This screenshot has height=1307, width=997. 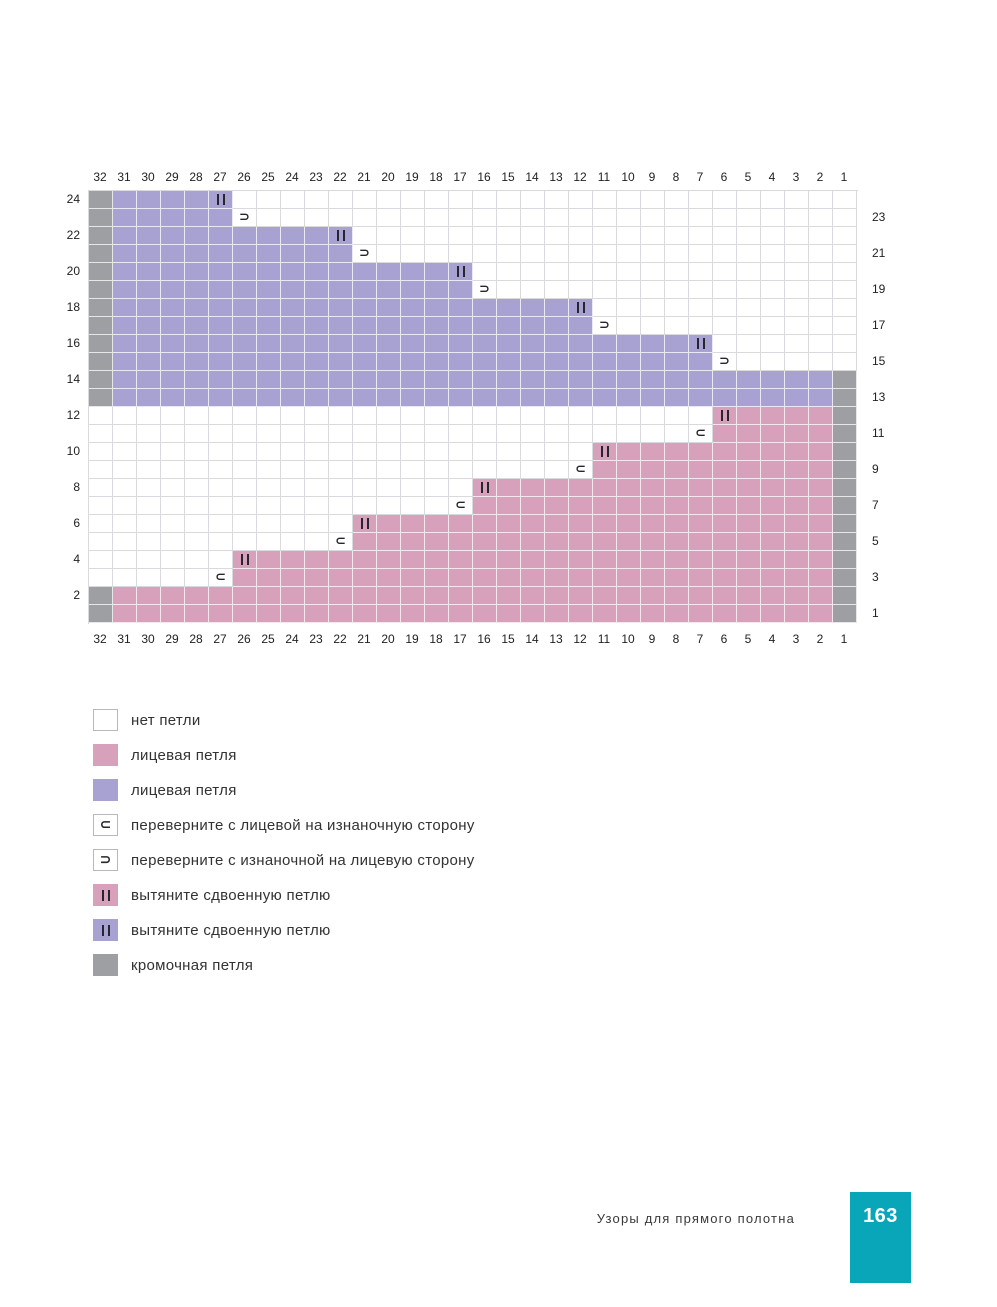 I want to click on grid-cell-r16-c19, so click(x=413, y=344).